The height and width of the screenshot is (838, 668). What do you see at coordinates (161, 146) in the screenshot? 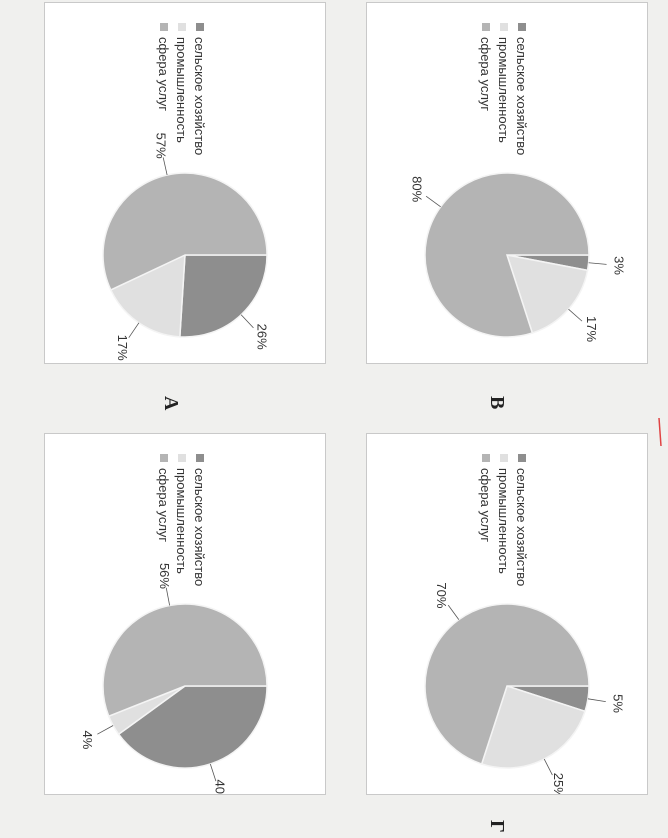
I see `data-label-services: 57%` at bounding box center [161, 146].